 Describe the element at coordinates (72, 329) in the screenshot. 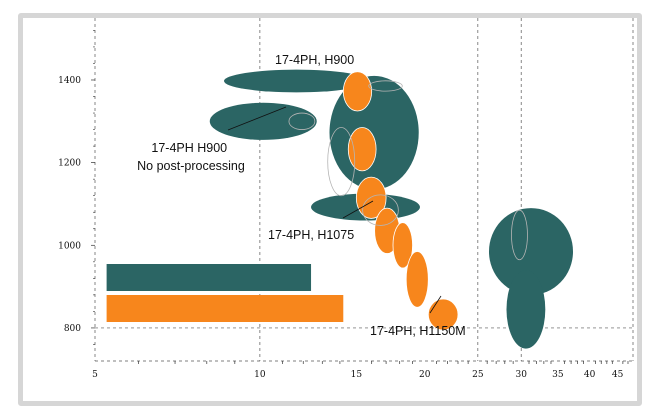

I see `y-tick-800: 800` at that location.